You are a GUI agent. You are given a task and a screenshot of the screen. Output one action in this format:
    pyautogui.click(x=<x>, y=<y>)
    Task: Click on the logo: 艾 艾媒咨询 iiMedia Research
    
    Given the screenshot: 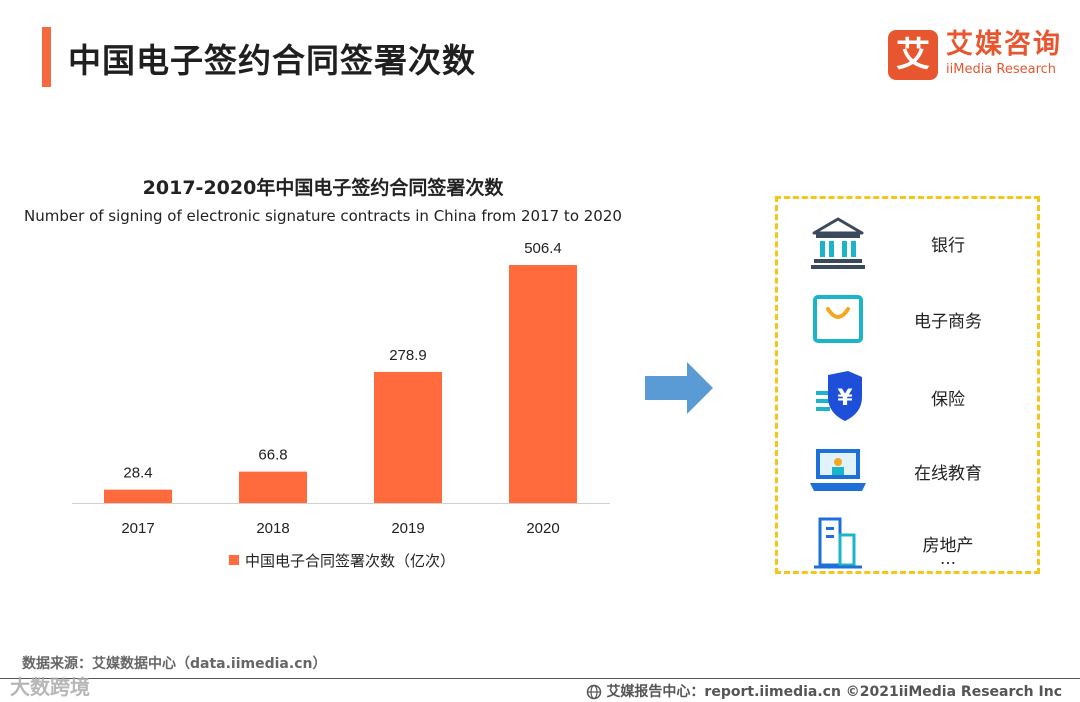 What is the action you would take?
    pyautogui.click(x=978, y=56)
    